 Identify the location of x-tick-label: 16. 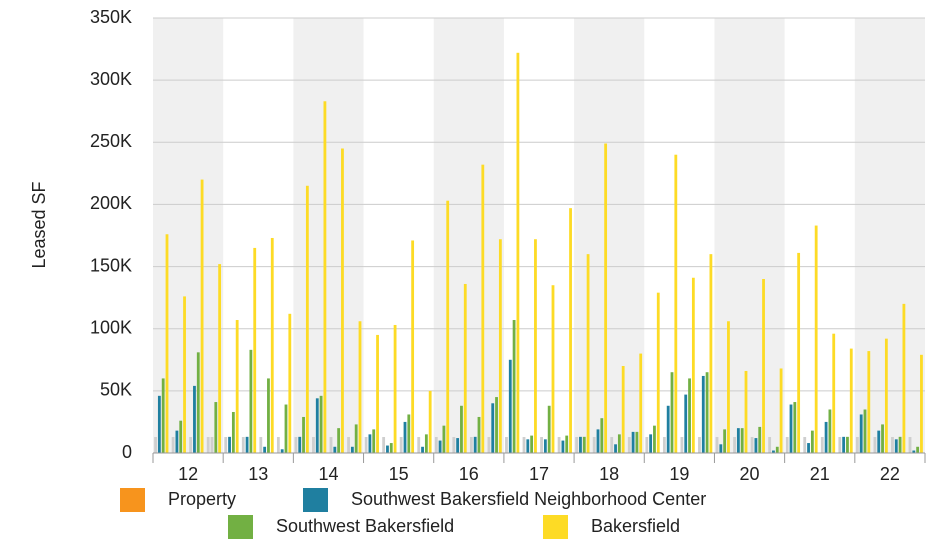
(469, 474).